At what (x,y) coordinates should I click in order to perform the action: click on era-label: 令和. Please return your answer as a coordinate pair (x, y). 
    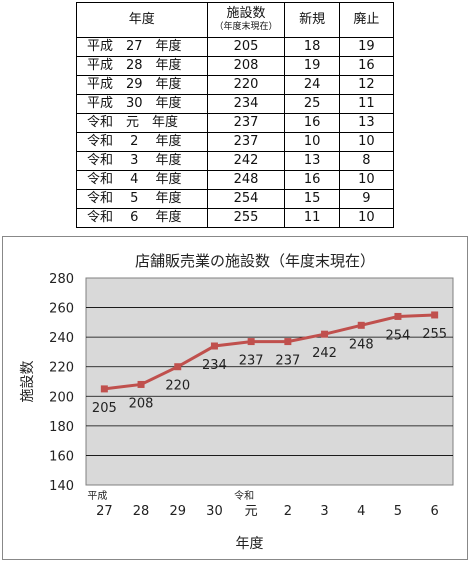
    Looking at the image, I should click on (244, 495).